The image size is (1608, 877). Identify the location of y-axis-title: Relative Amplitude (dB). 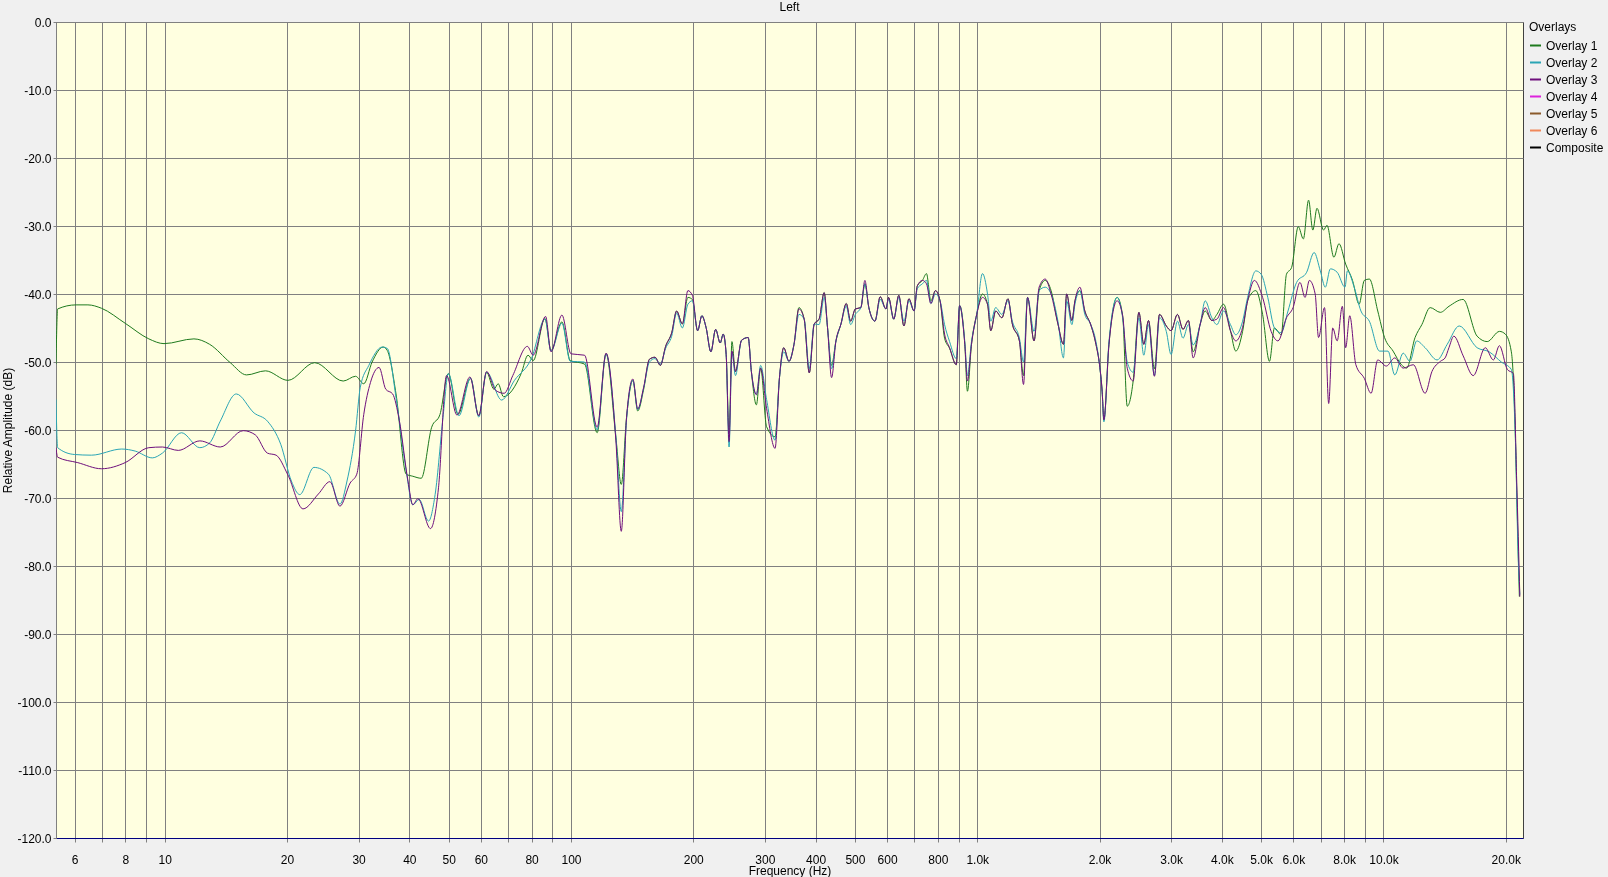
(8, 430).